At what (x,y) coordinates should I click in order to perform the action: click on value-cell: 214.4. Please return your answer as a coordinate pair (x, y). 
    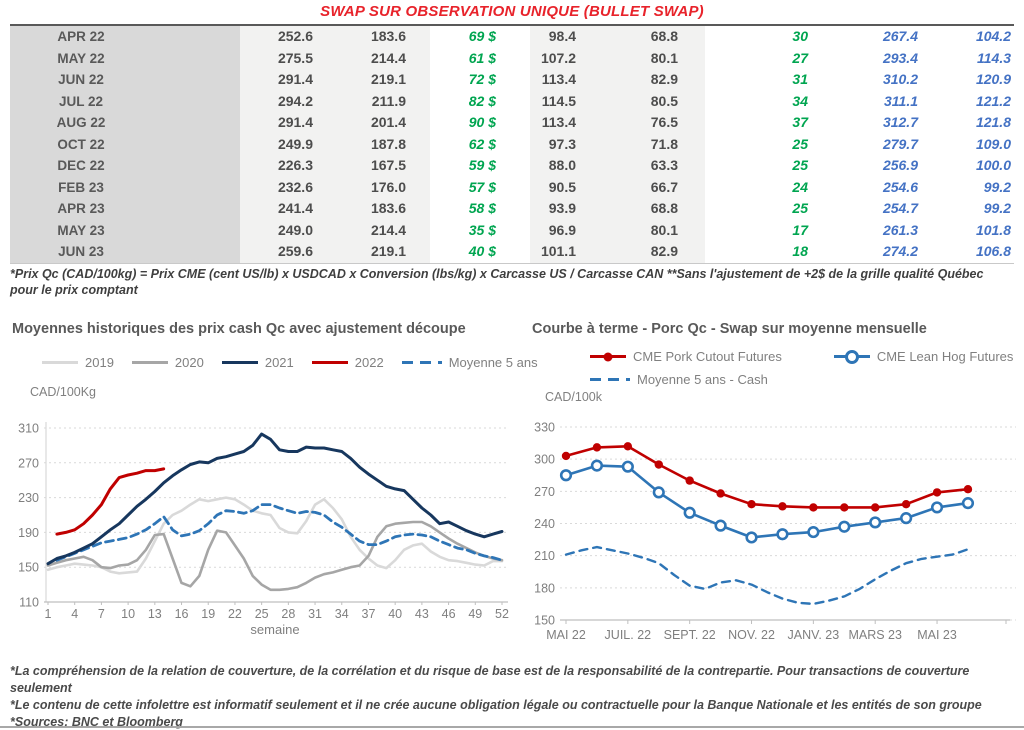
    Looking at the image, I should click on (382, 230).